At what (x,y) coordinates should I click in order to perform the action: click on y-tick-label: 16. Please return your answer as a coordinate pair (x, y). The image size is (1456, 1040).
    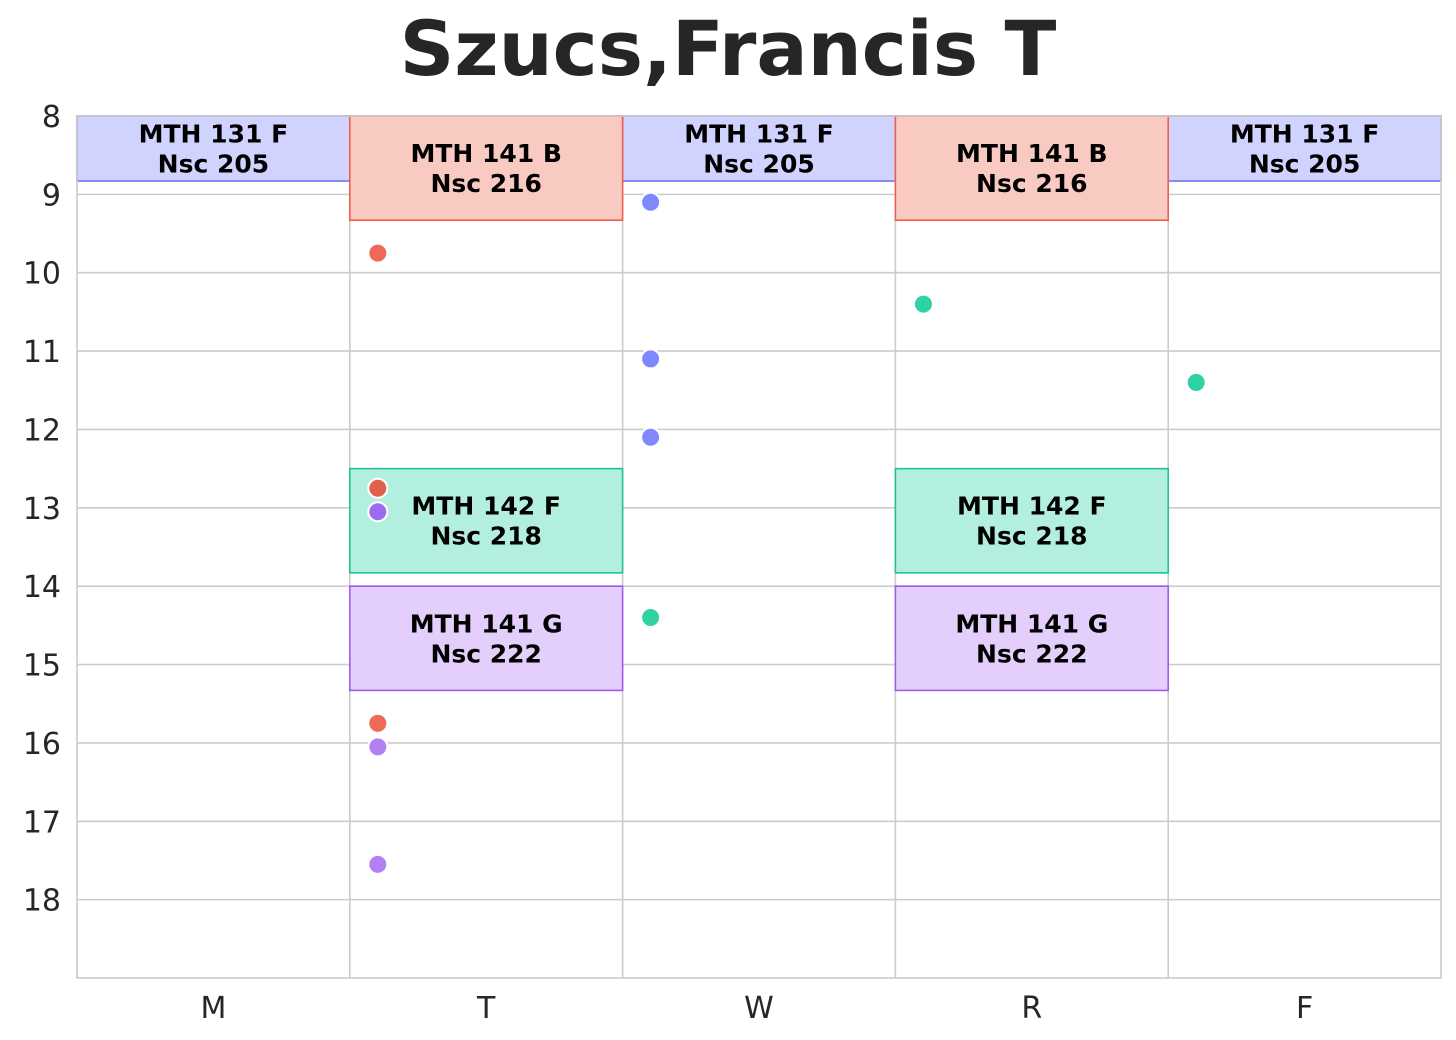
    Looking at the image, I should click on (42, 744).